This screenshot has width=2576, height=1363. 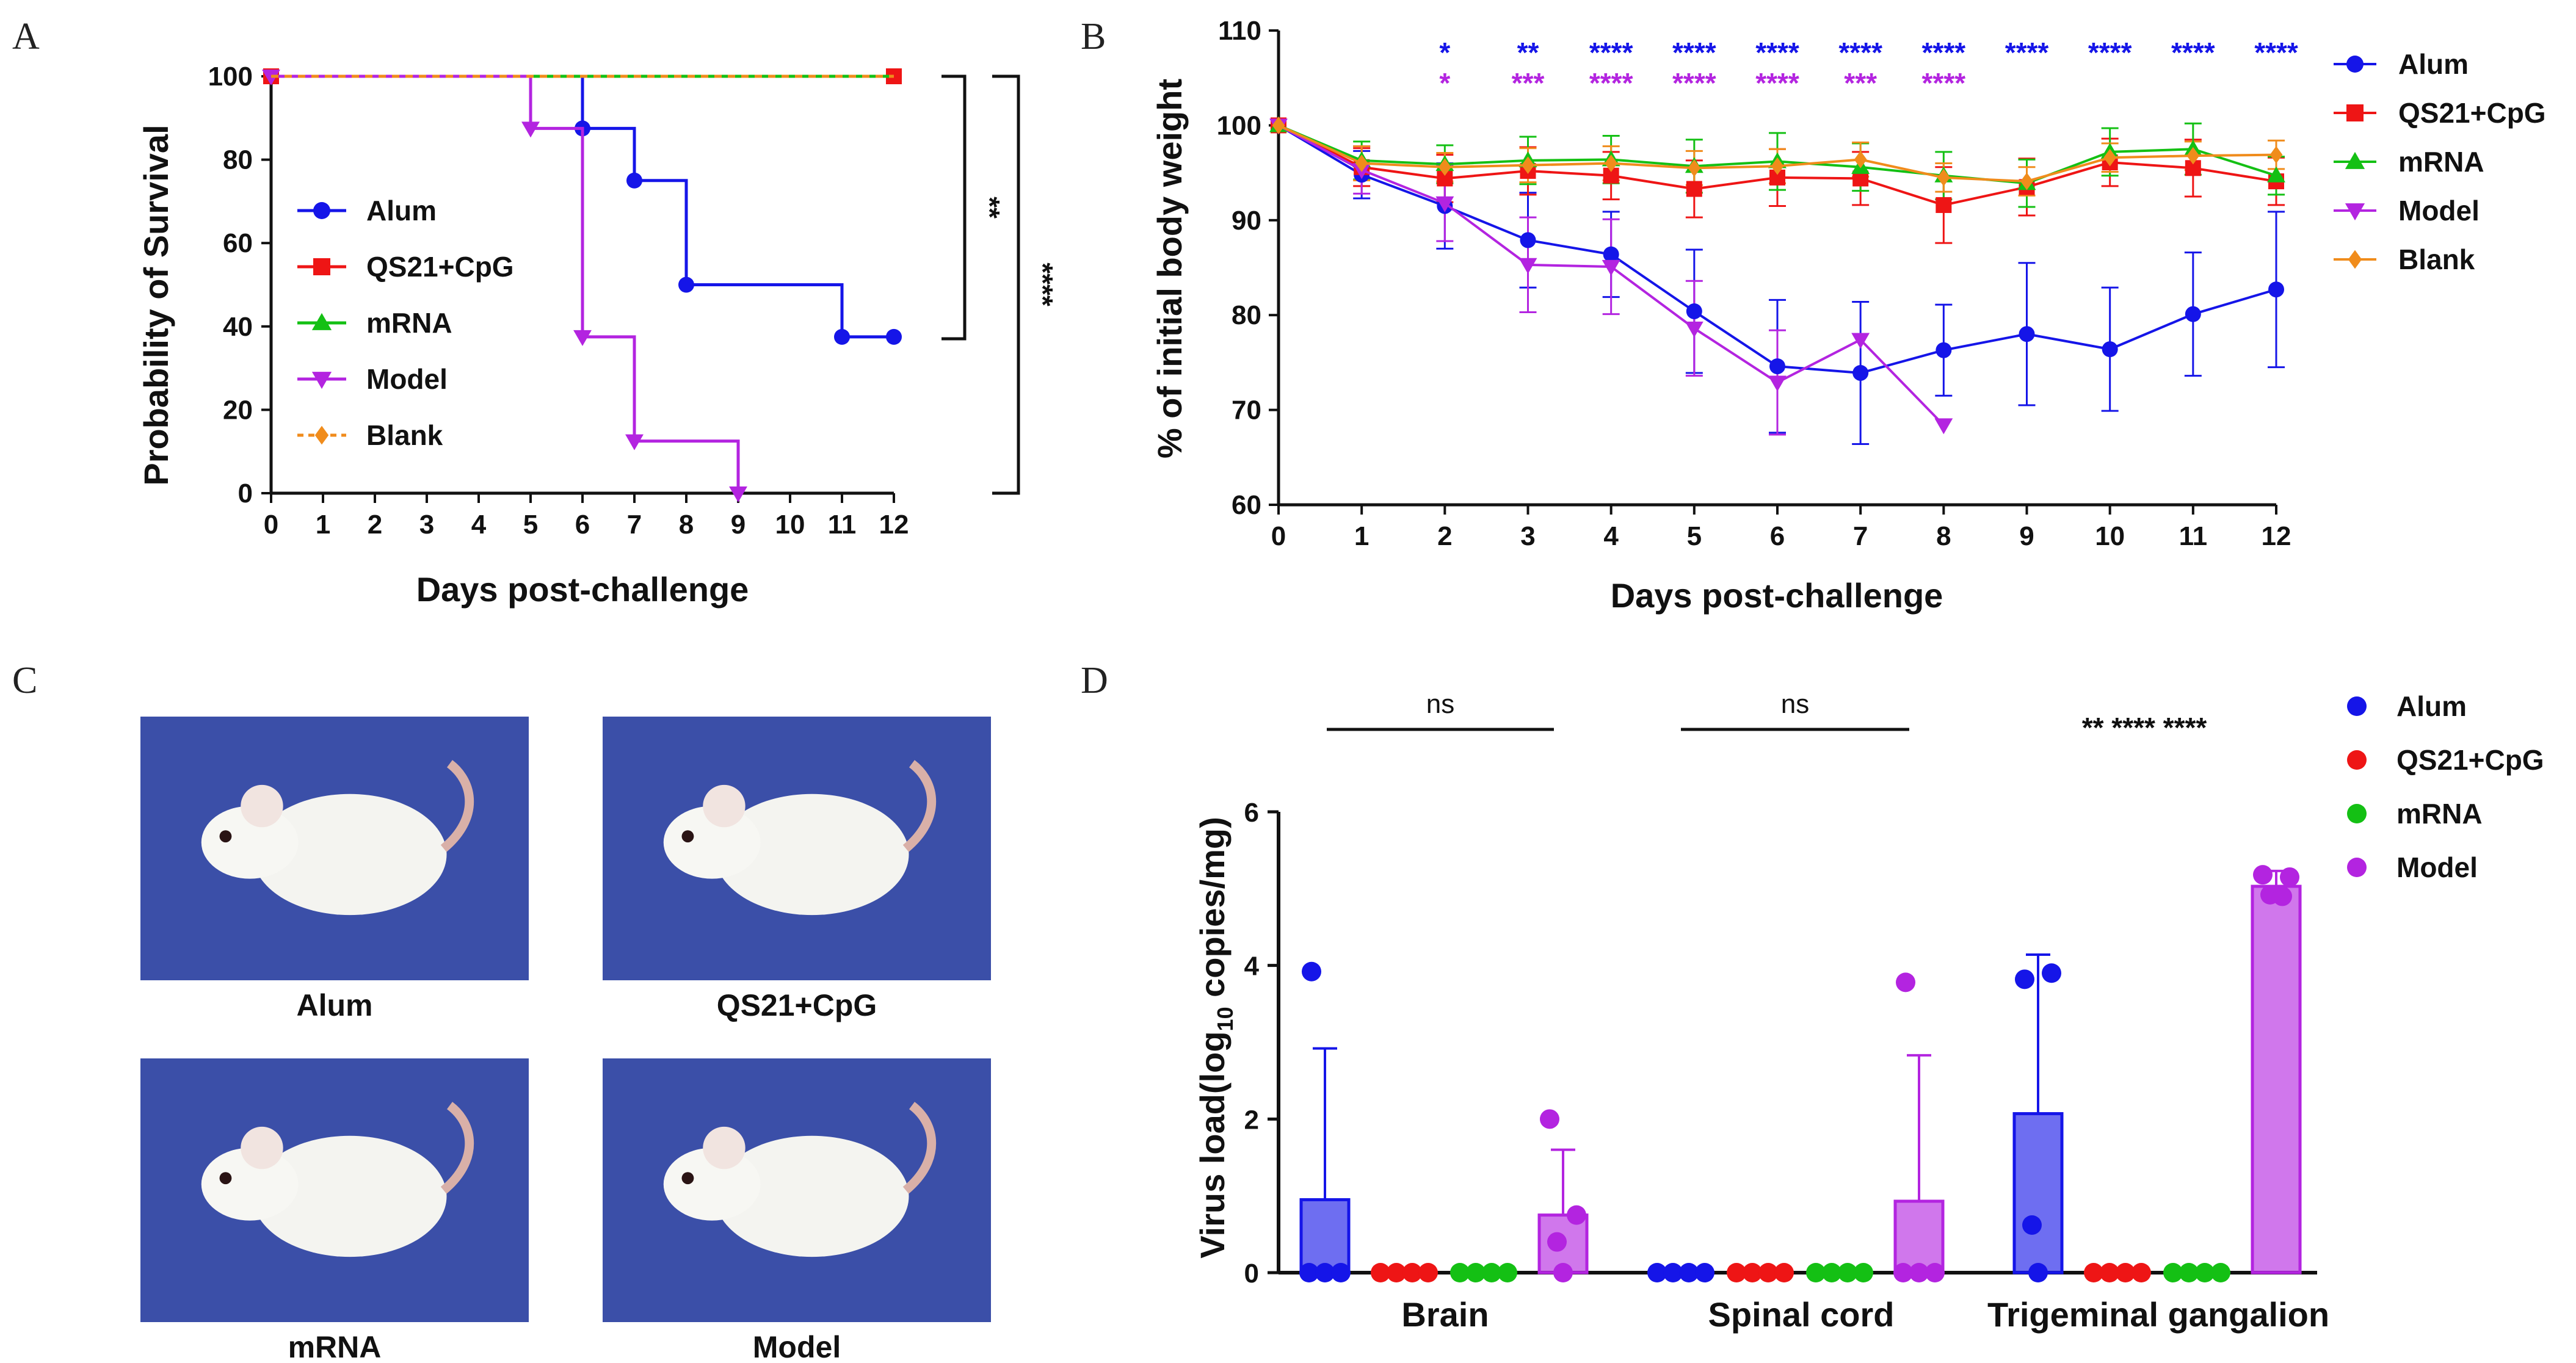 What do you see at coordinates (1611, 83) in the screenshot?
I see `sig-model: ****` at bounding box center [1611, 83].